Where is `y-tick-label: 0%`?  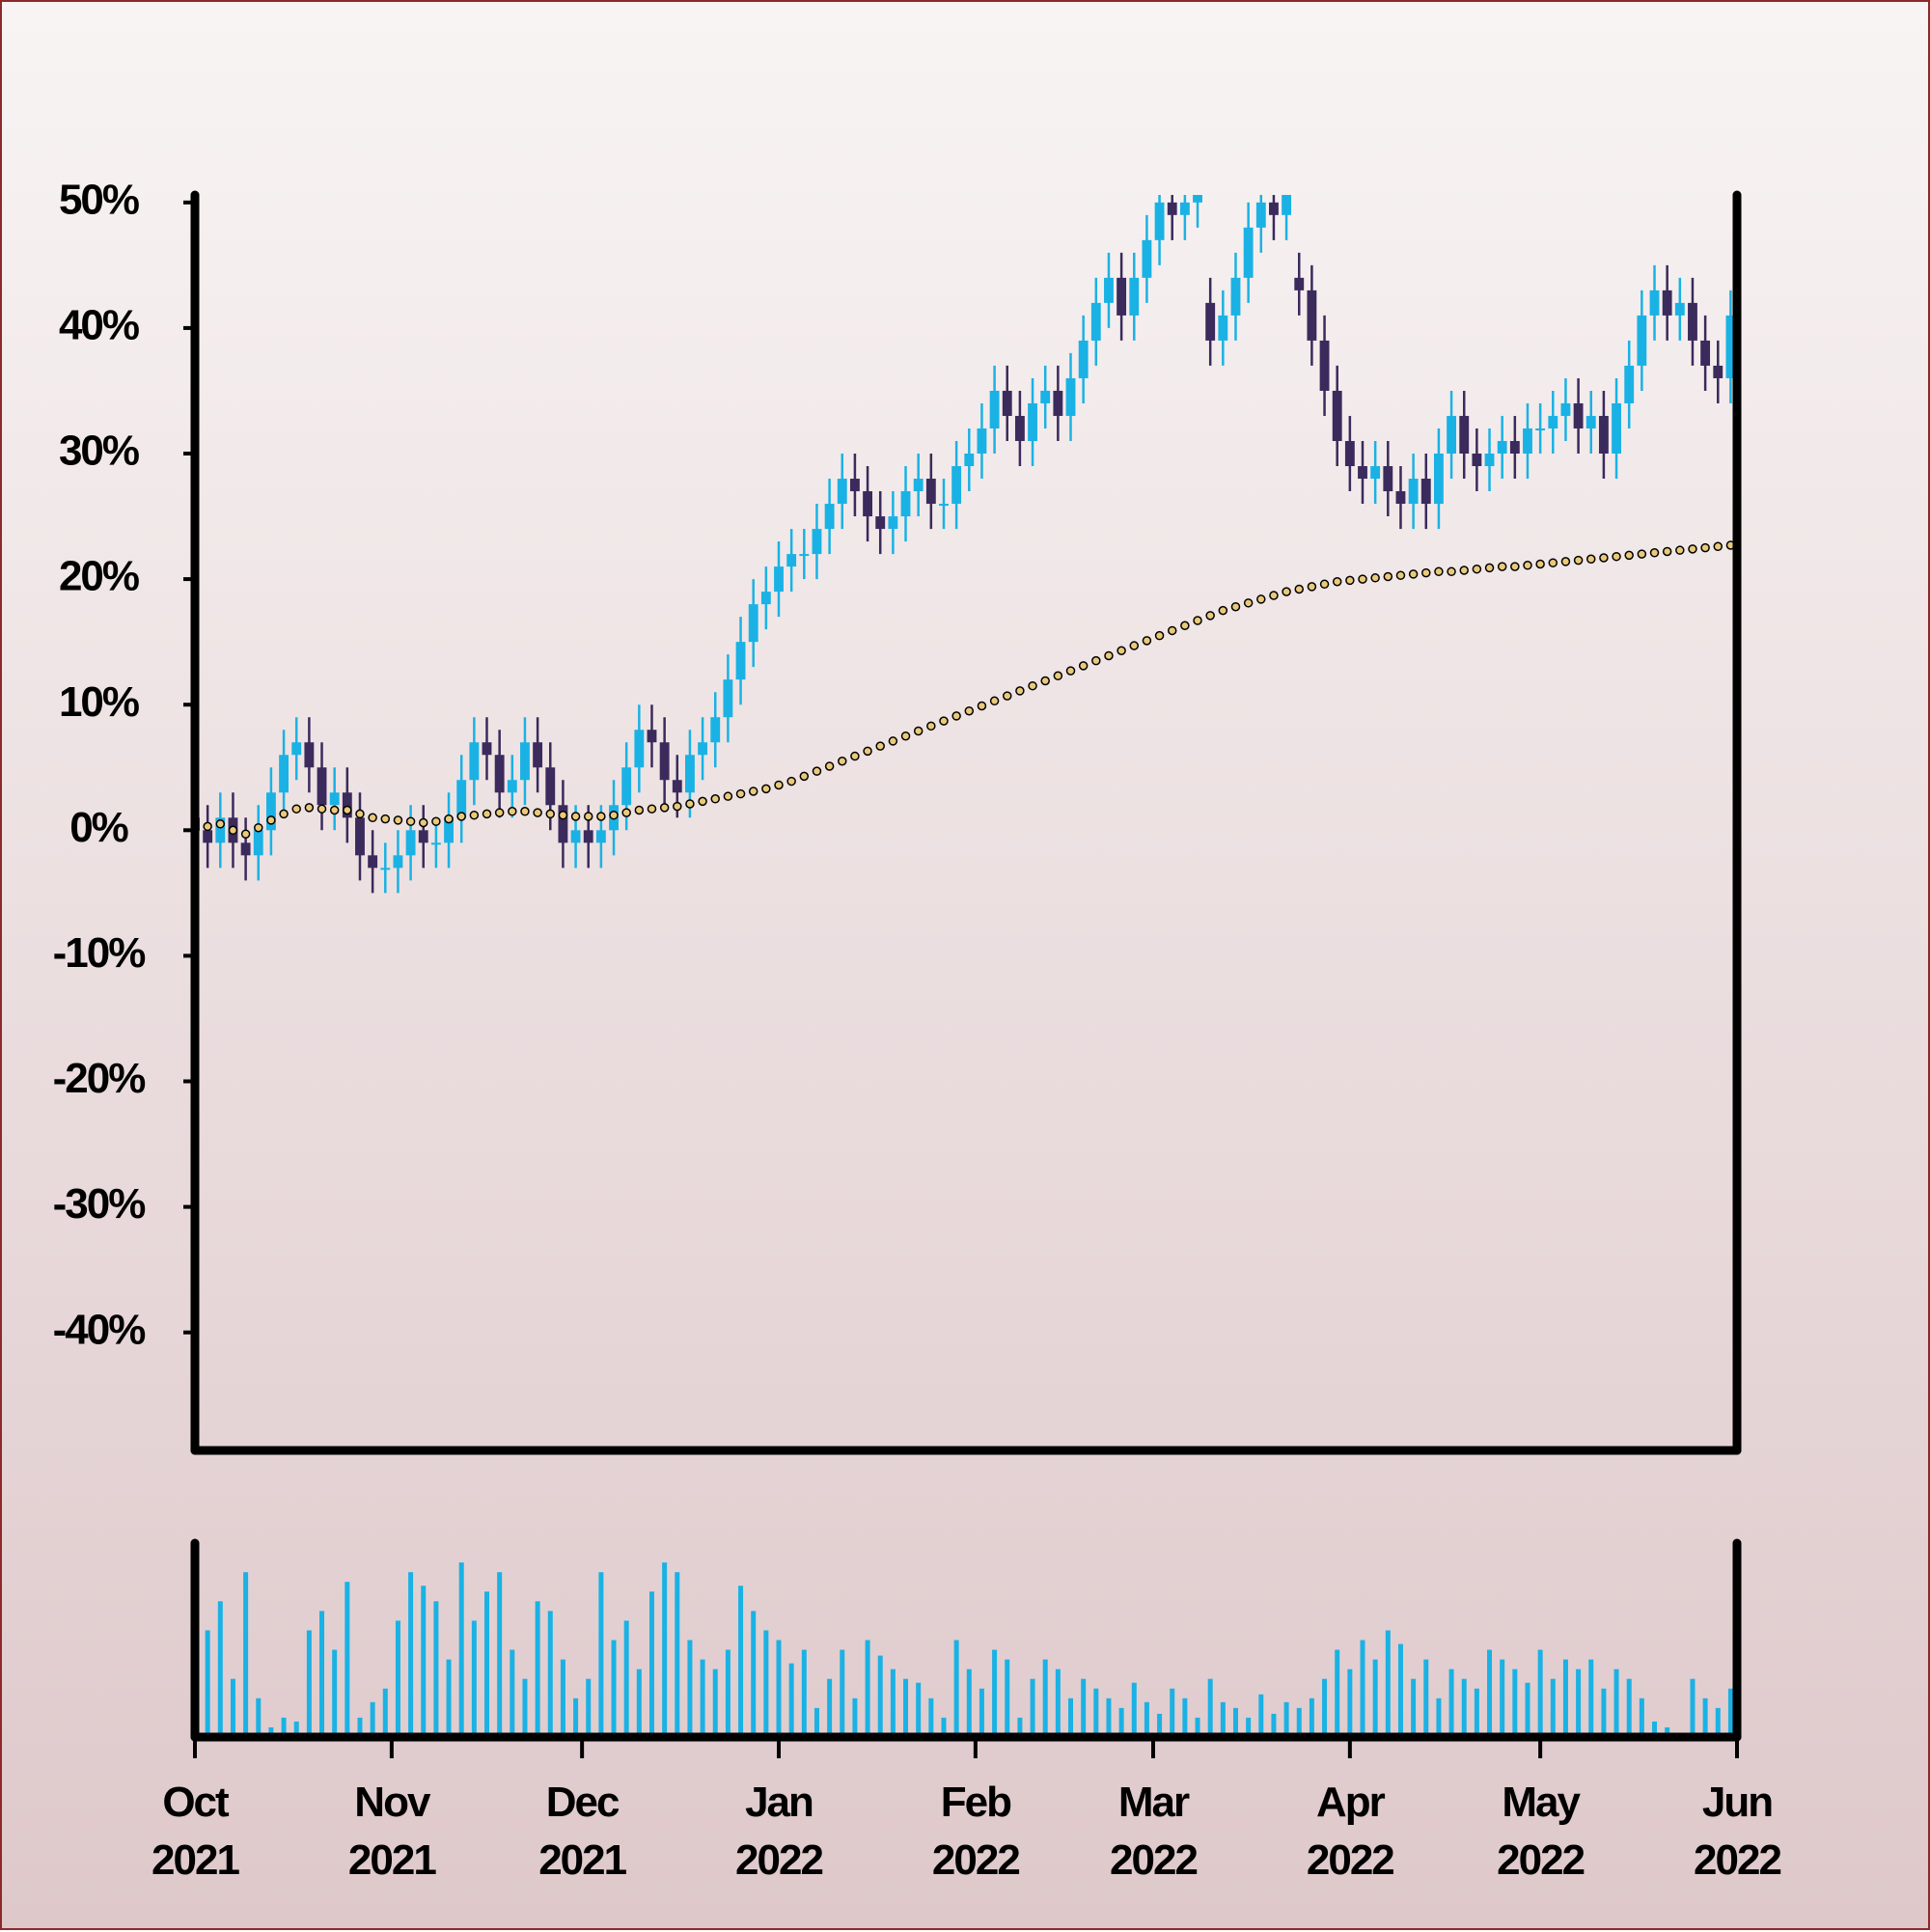
y-tick-label: 0% is located at coordinates (98, 827).